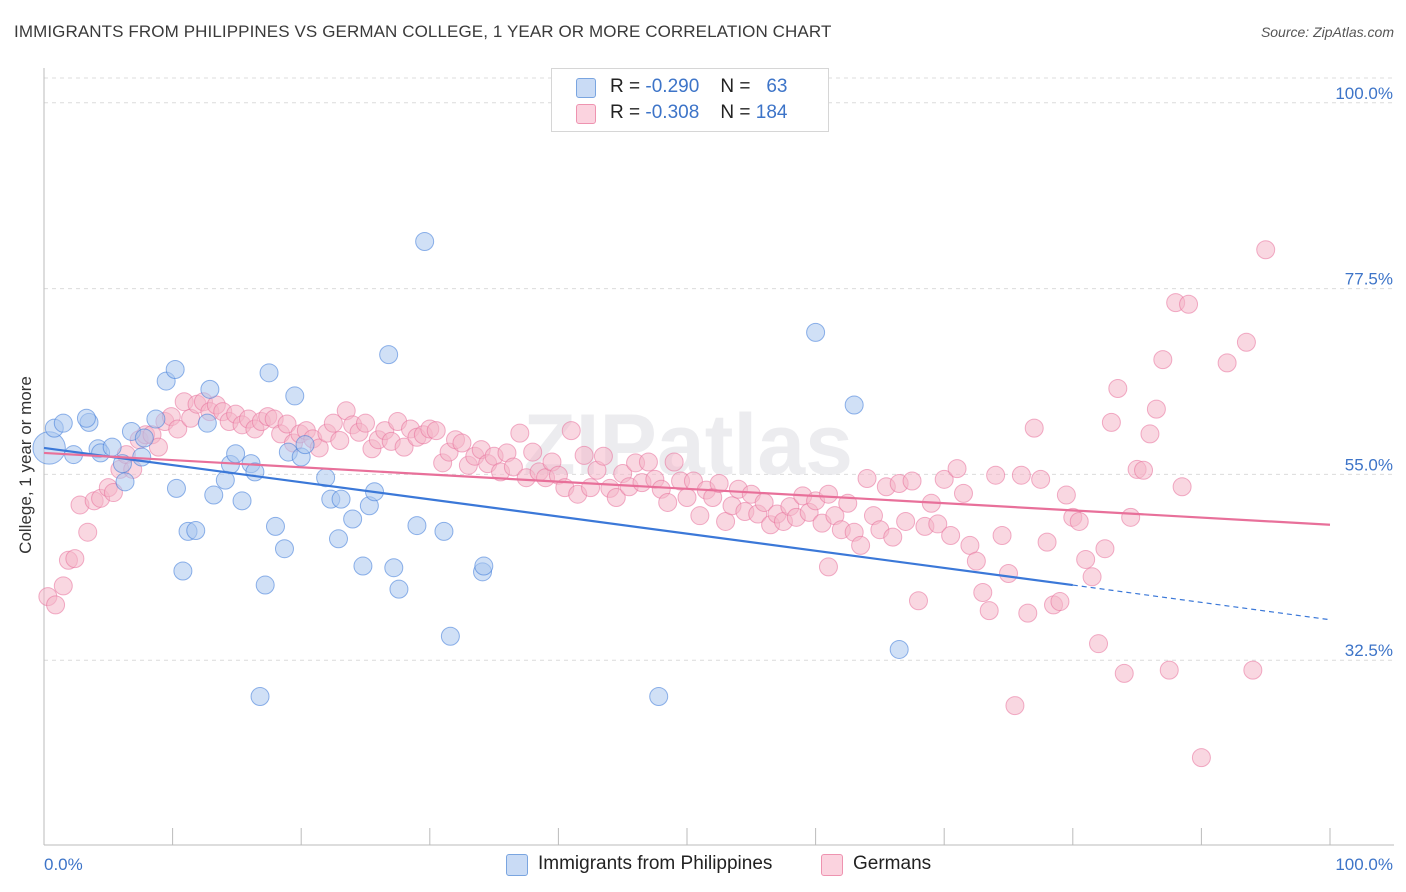 The image size is (1406, 892). I want to click on x-tick-label-0: 0.0%, so click(63, 864).